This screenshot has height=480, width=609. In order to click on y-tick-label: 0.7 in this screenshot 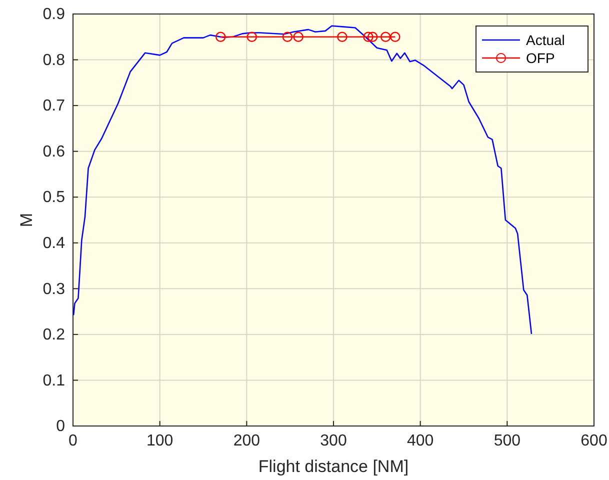, I will do `click(54, 106)`.